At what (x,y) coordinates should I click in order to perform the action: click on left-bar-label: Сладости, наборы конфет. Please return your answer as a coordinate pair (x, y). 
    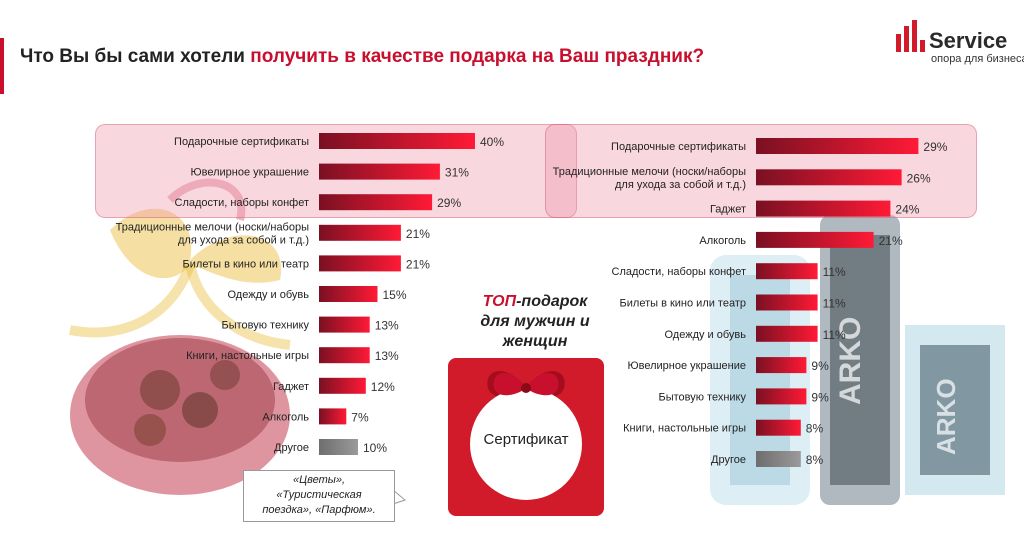
    Looking at the image, I should click on (242, 203).